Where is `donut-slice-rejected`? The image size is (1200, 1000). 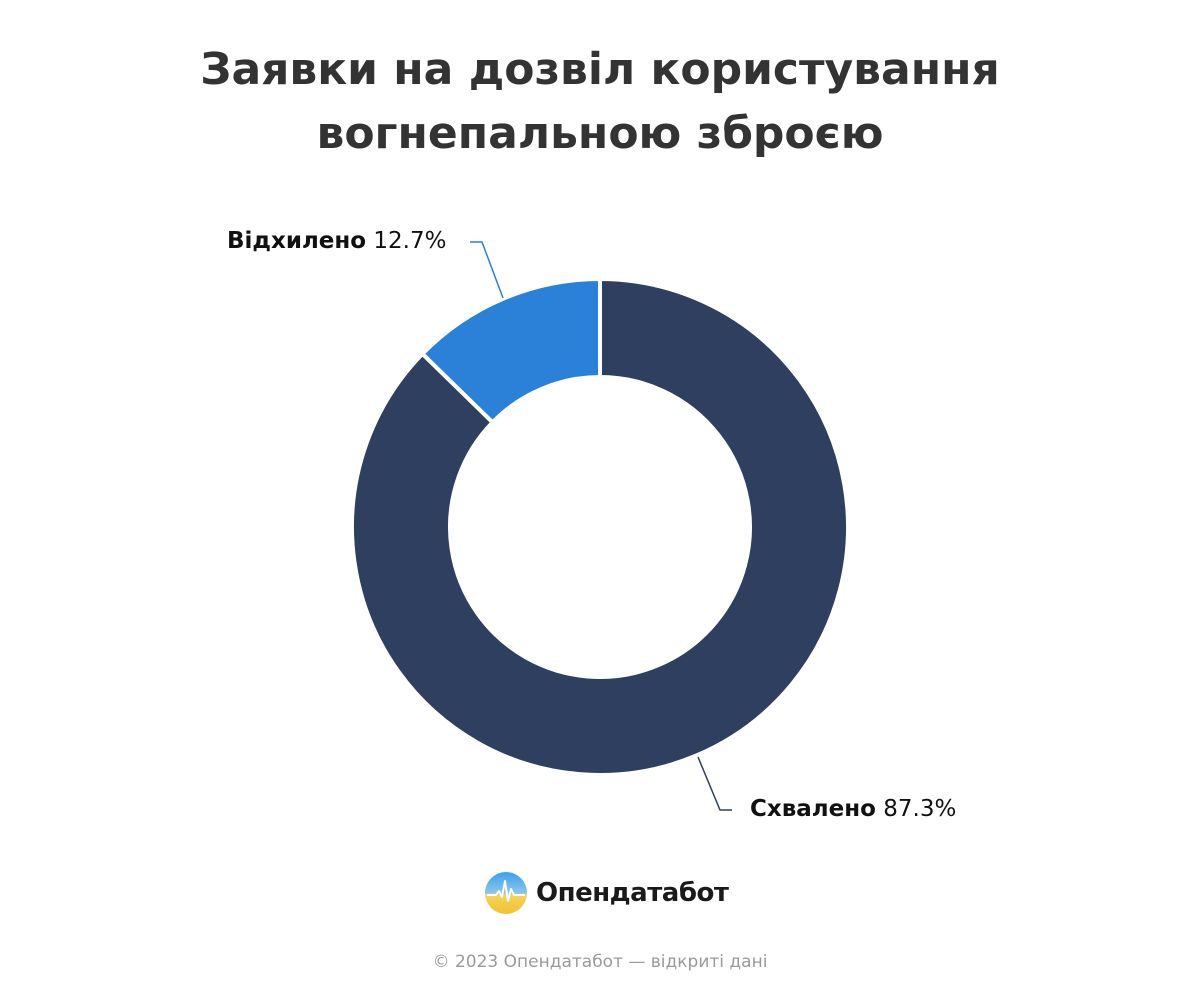
donut-slice-rejected is located at coordinates (511, 351).